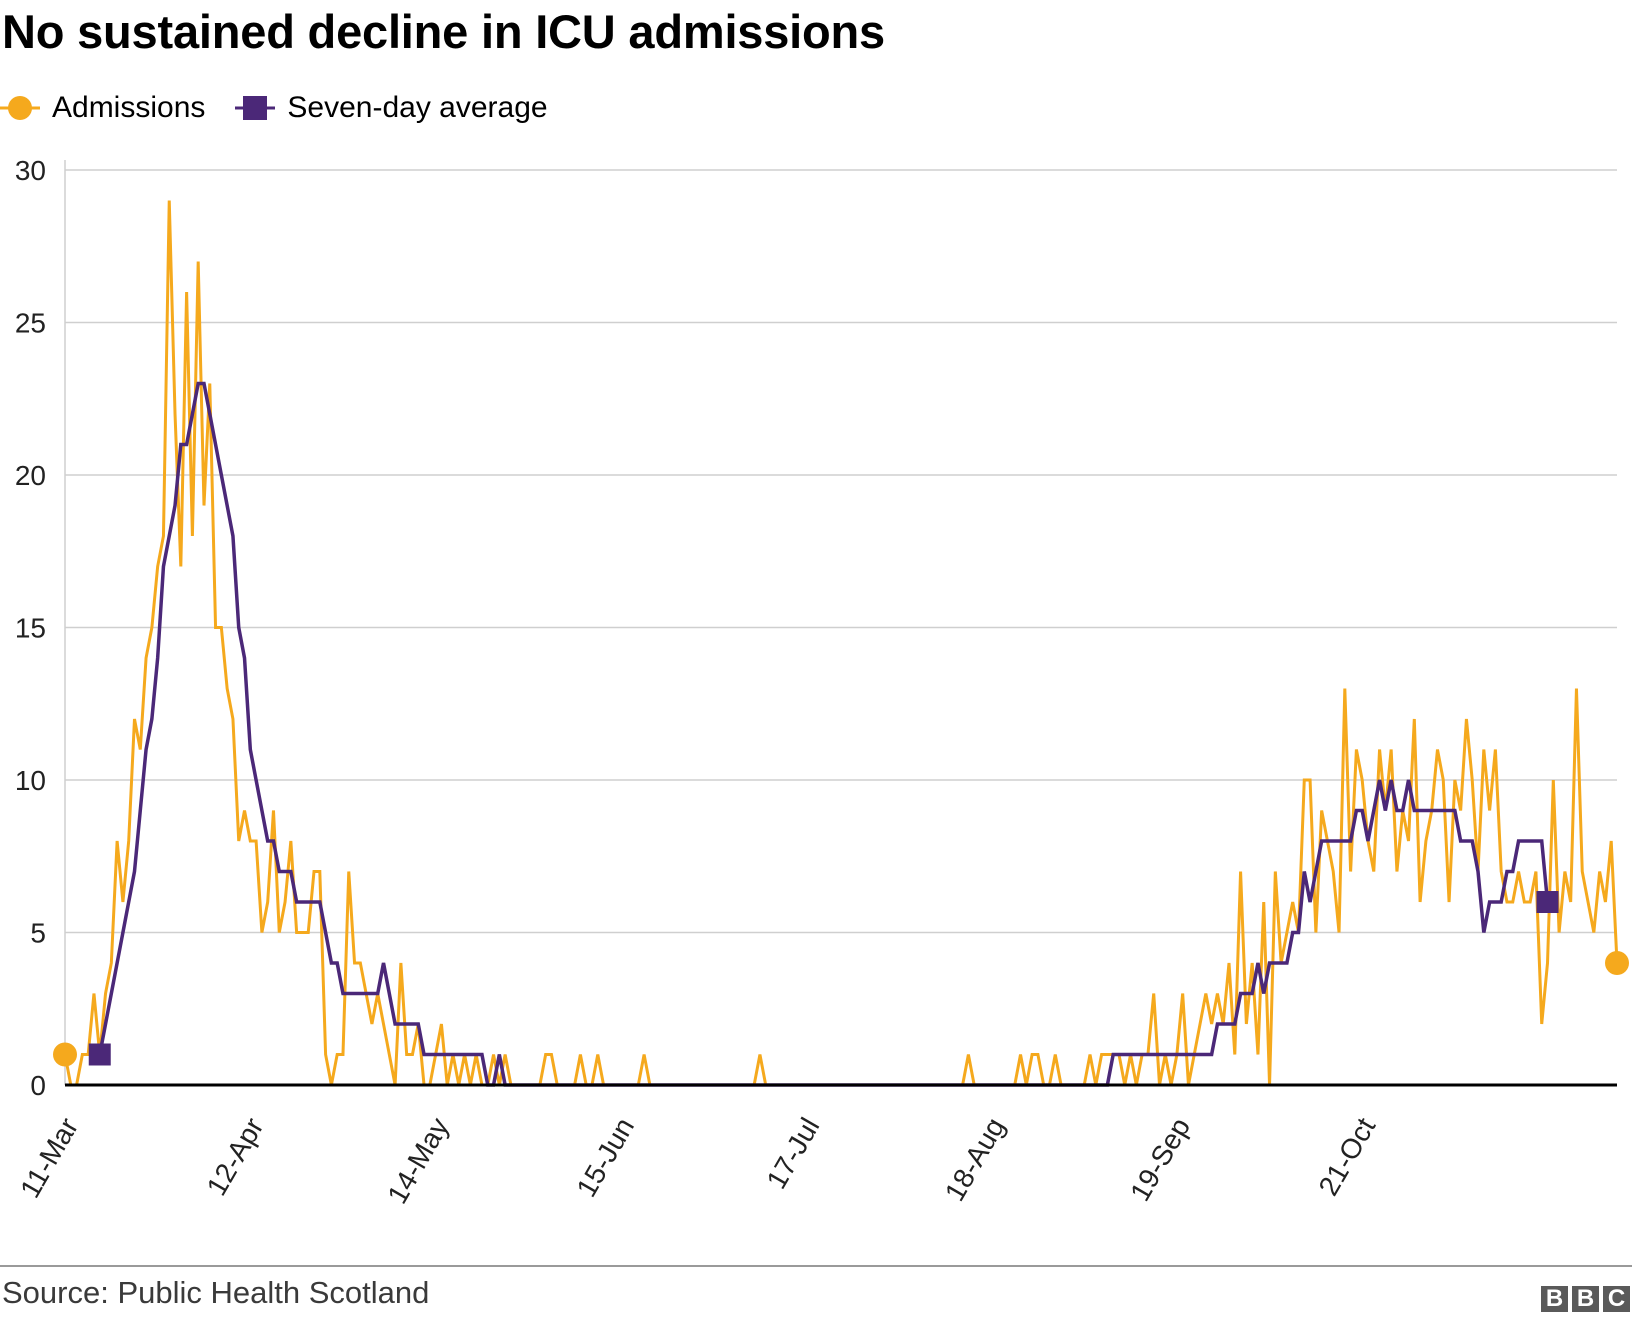 The width and height of the screenshot is (1632, 1320). I want to click on legend-label-admissions: Admissions, so click(129, 107).